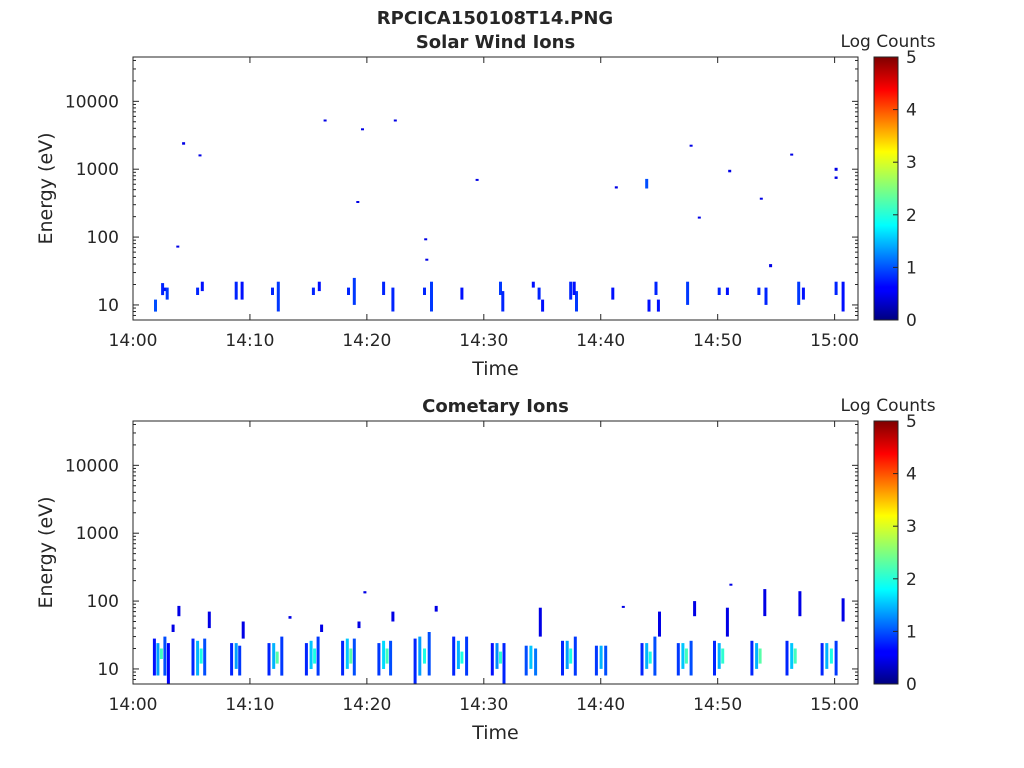 Image resolution: width=1024 pixels, height=768 pixels. Describe the element at coordinates (46, 552) in the screenshot. I see `y-axis-label: Energy (eV)` at that location.